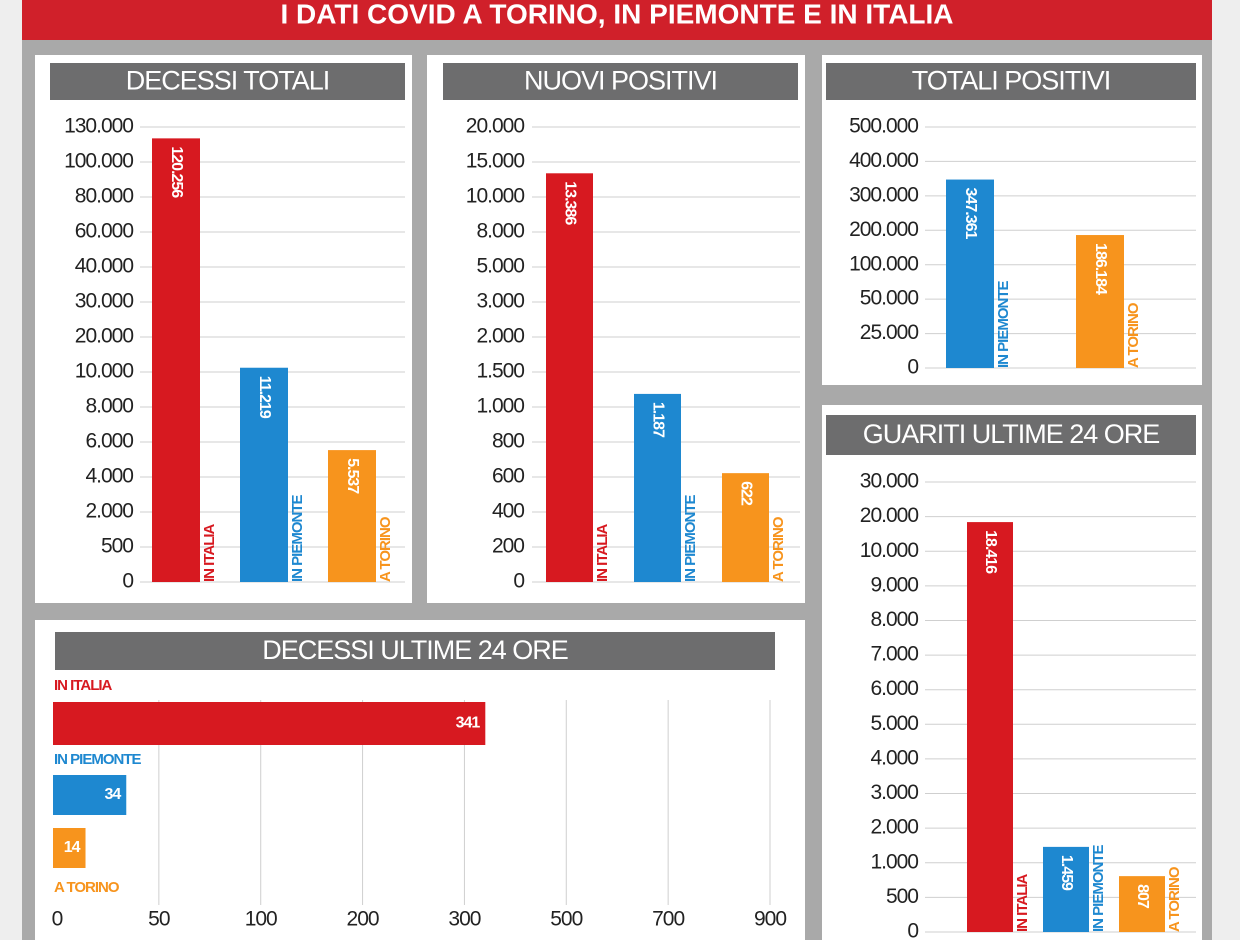 This screenshot has height=940, width=1240. What do you see at coordinates (495, 161) in the screenshot?
I see `y-tick-label: 15.000` at bounding box center [495, 161].